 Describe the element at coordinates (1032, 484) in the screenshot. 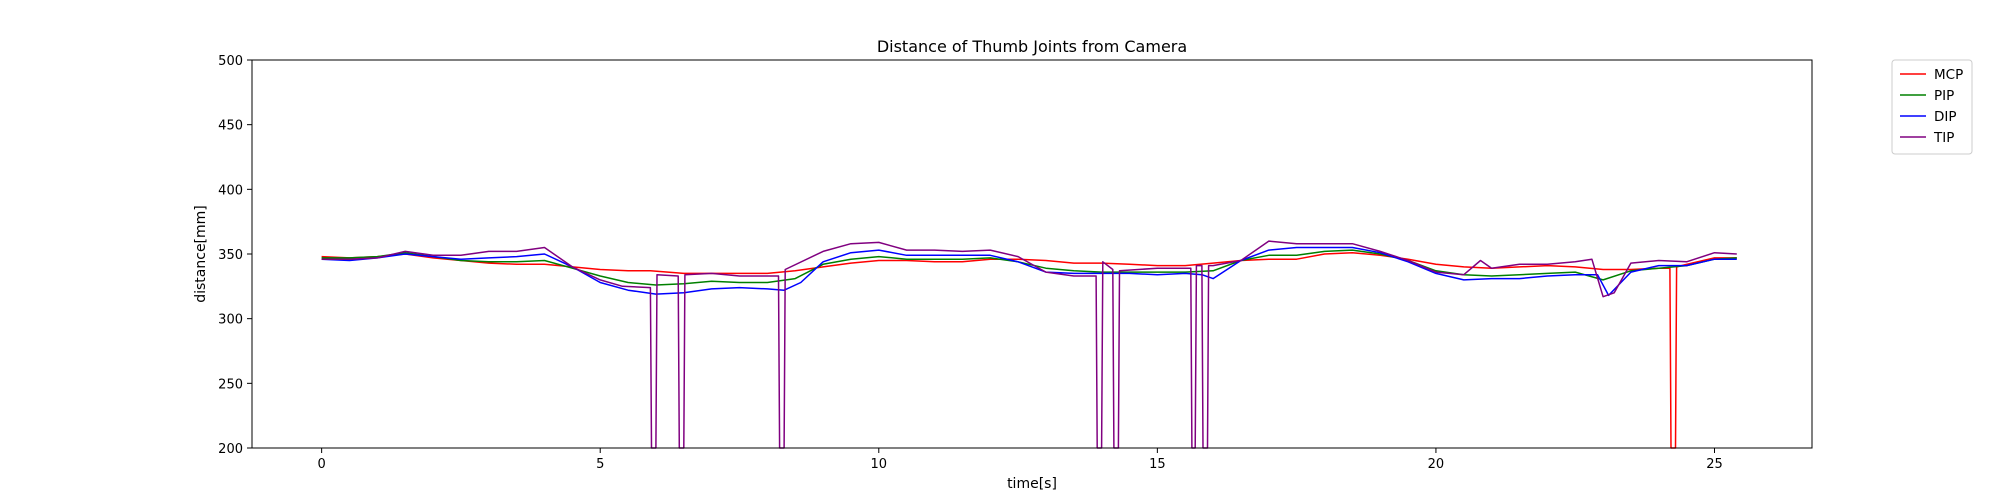

I see `x-axis-label: time[s]` at that location.